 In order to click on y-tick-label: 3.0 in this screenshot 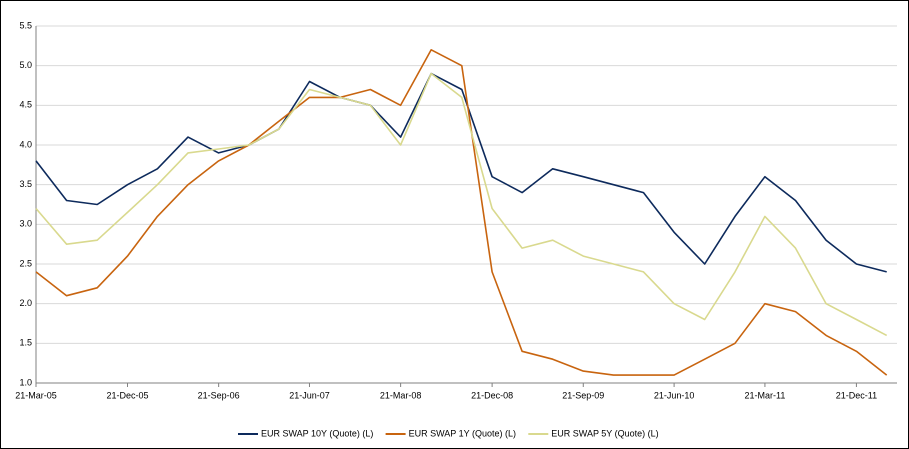, I will do `click(25, 224)`.